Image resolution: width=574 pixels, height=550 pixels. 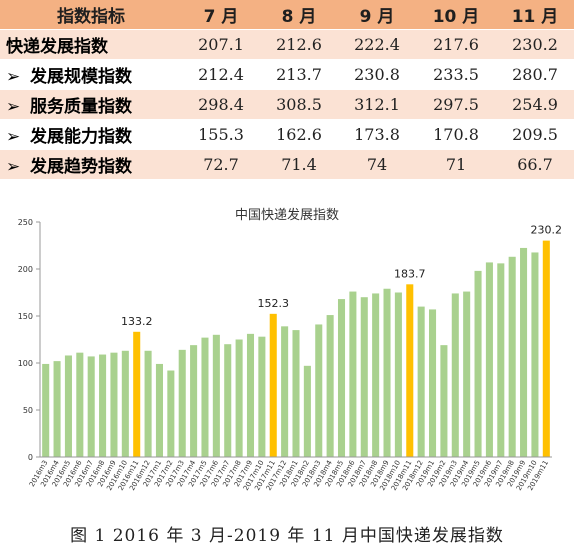 I want to click on bar-value-label: 230.2, so click(x=547, y=230).